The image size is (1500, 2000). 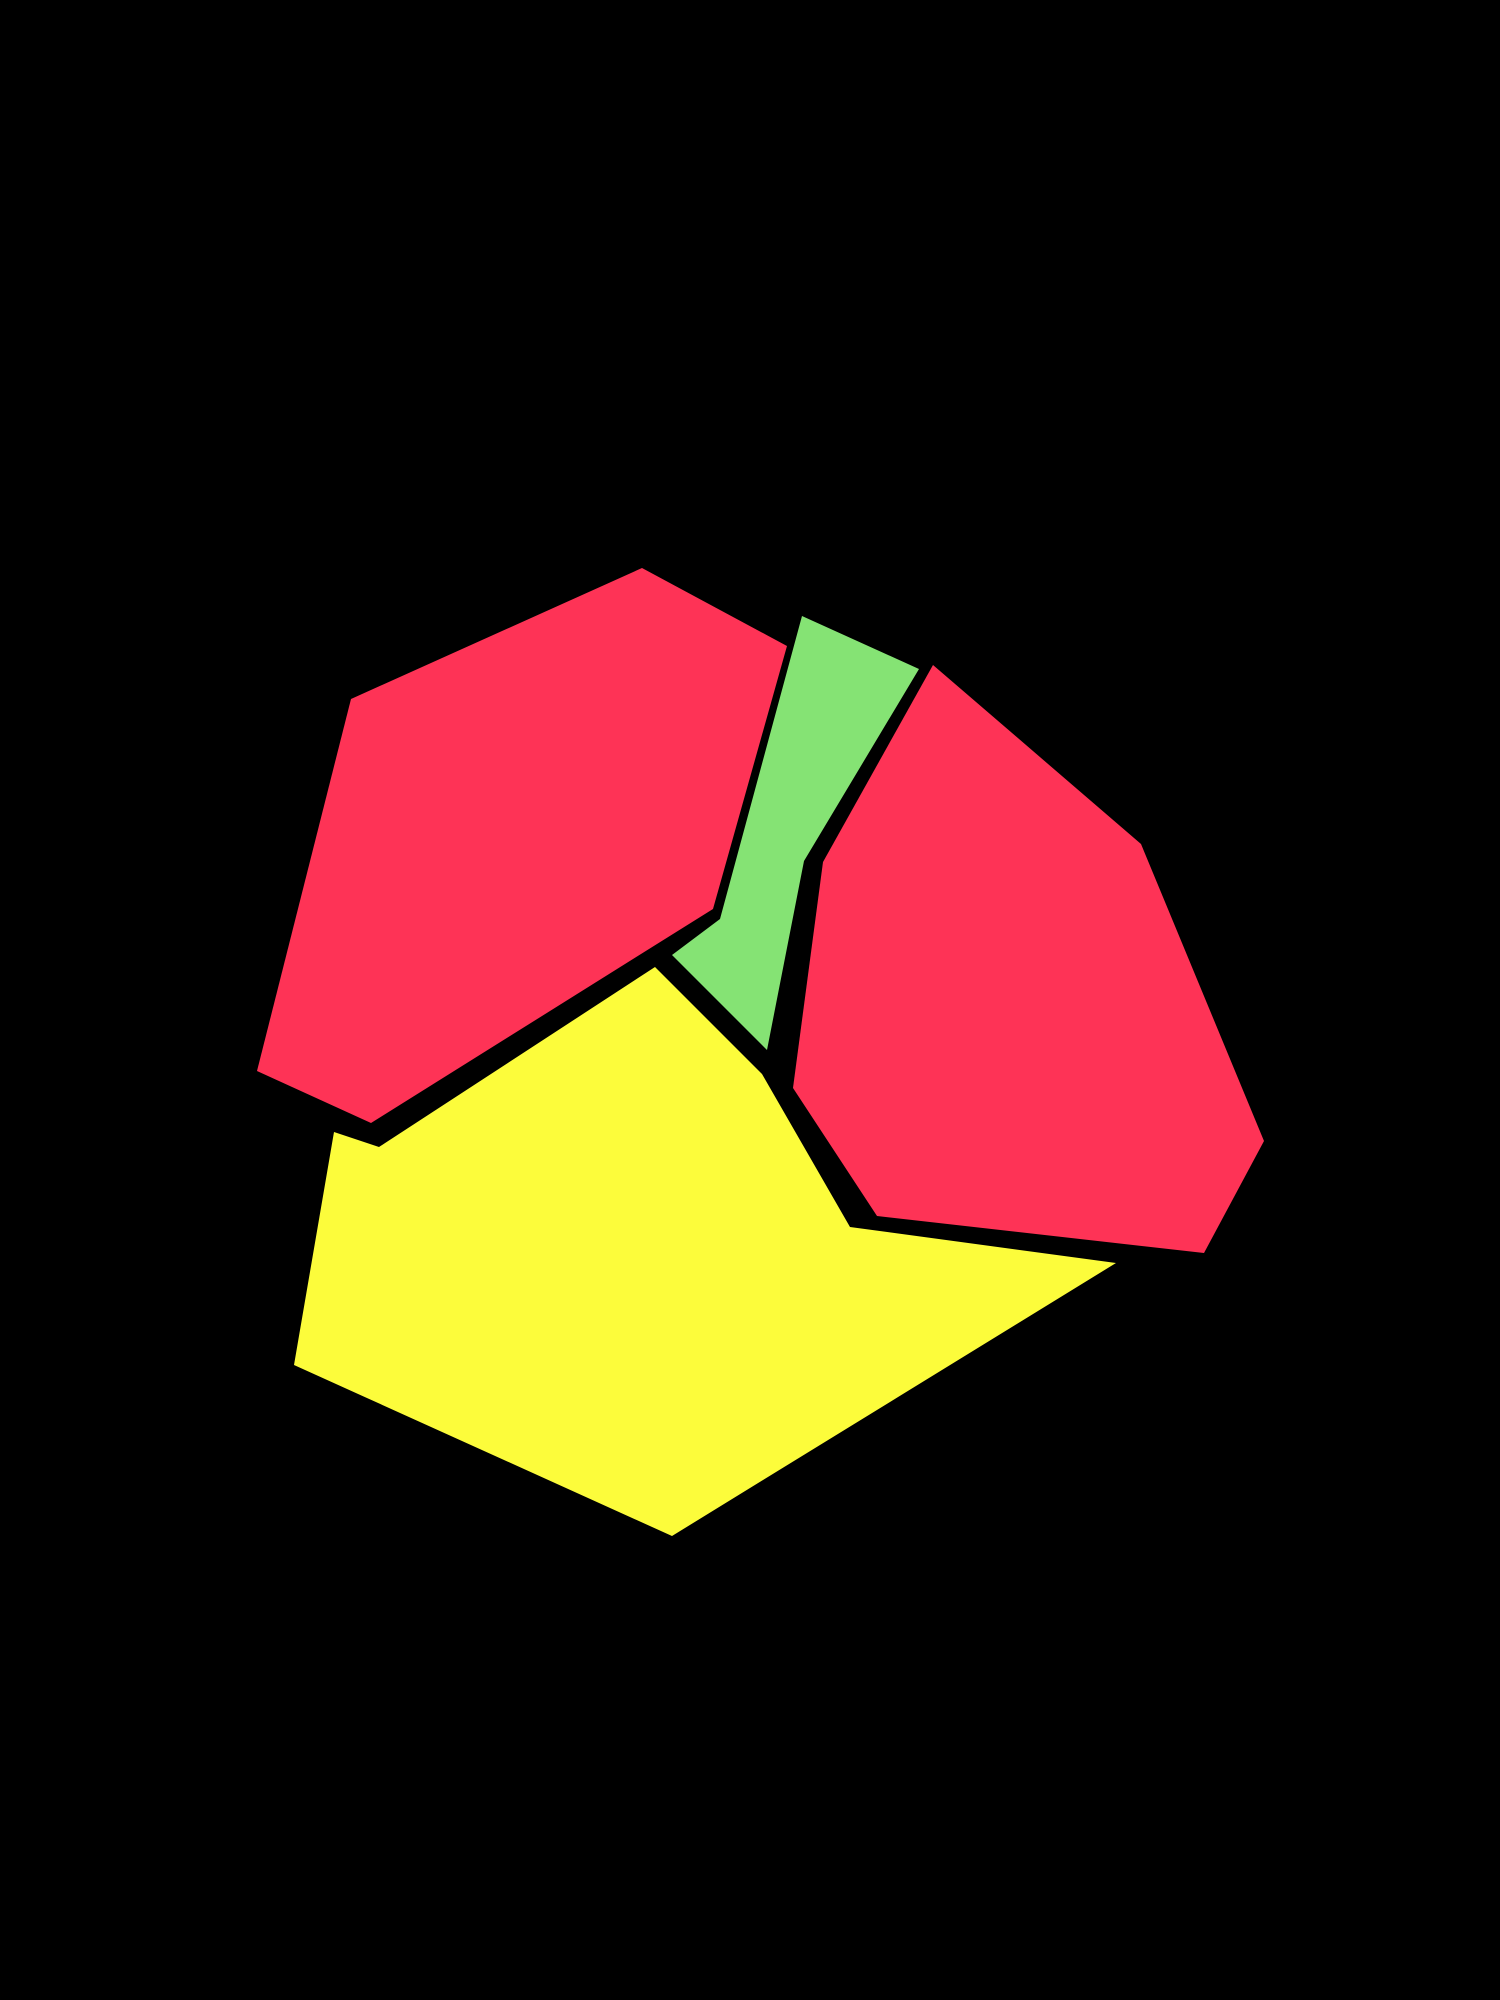 What do you see at coordinates (1028, 959) in the screenshot?
I see `red-heptagon-right` at bounding box center [1028, 959].